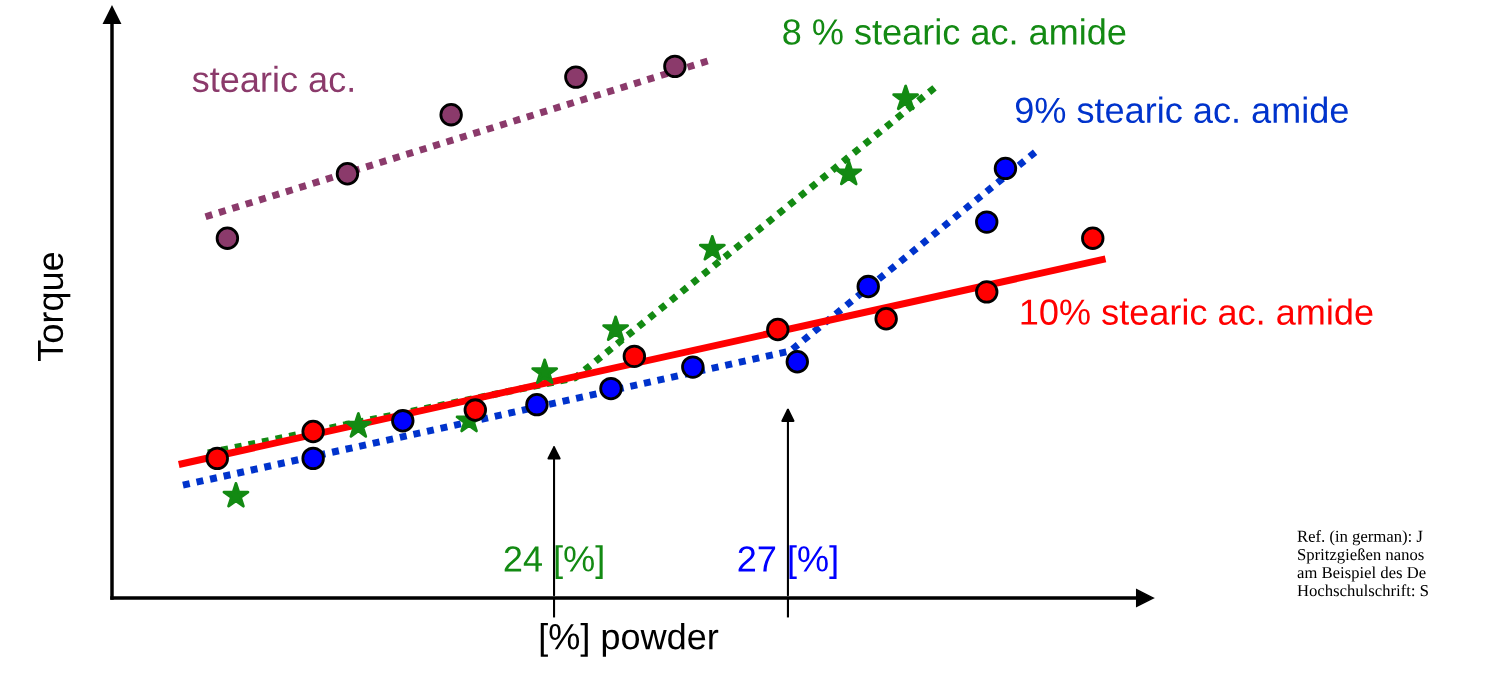 The height and width of the screenshot is (680, 1499). I want to click on y-axis-title: Torque, so click(54, 306).